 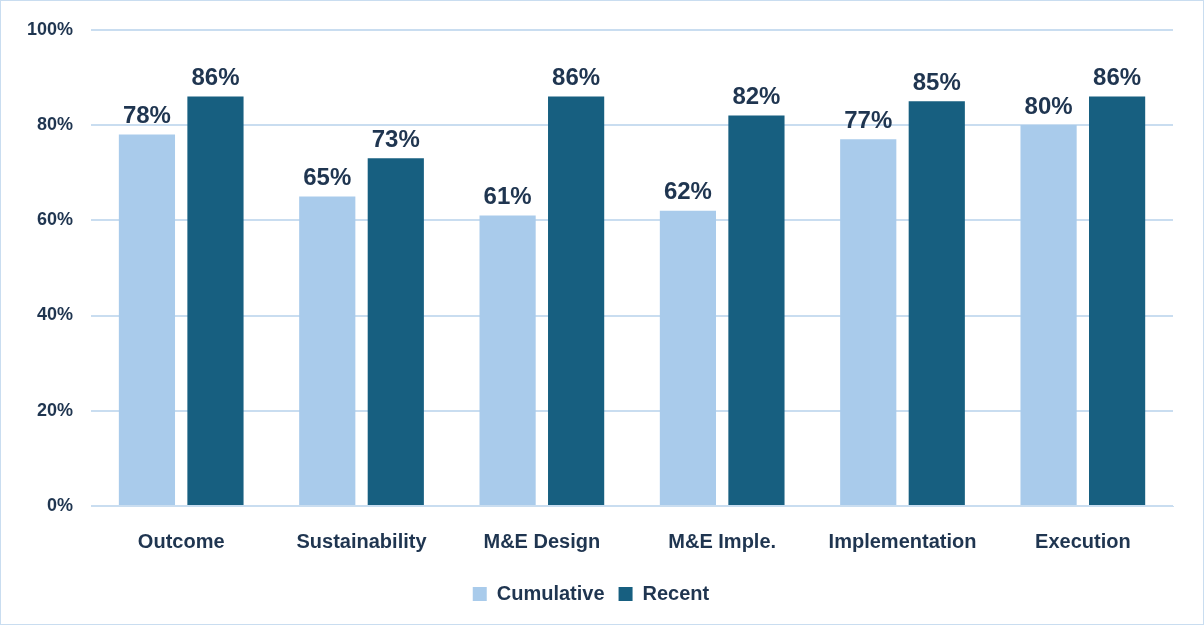 I want to click on y-tick-label: 0%, so click(x=60, y=504).